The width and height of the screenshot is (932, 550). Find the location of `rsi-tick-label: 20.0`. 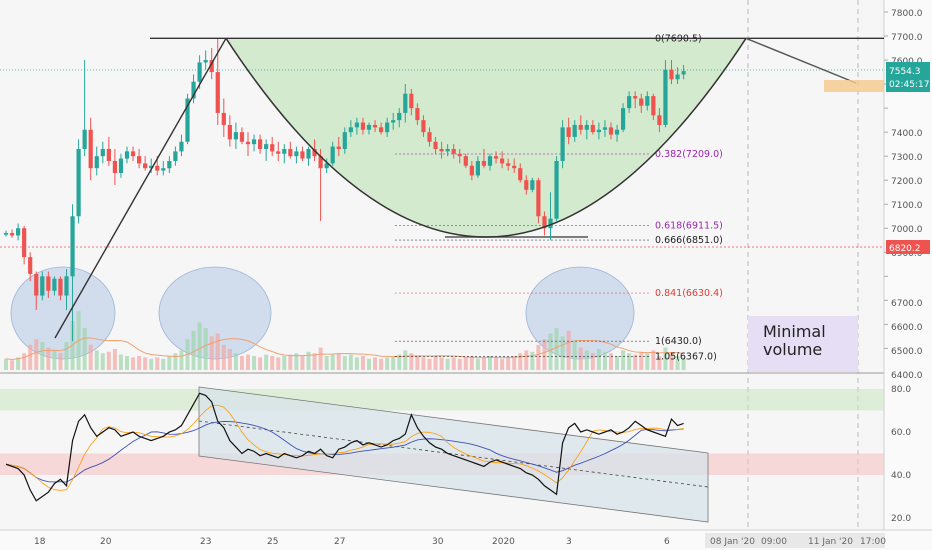

rsi-tick-label: 20.0 is located at coordinates (901, 519).